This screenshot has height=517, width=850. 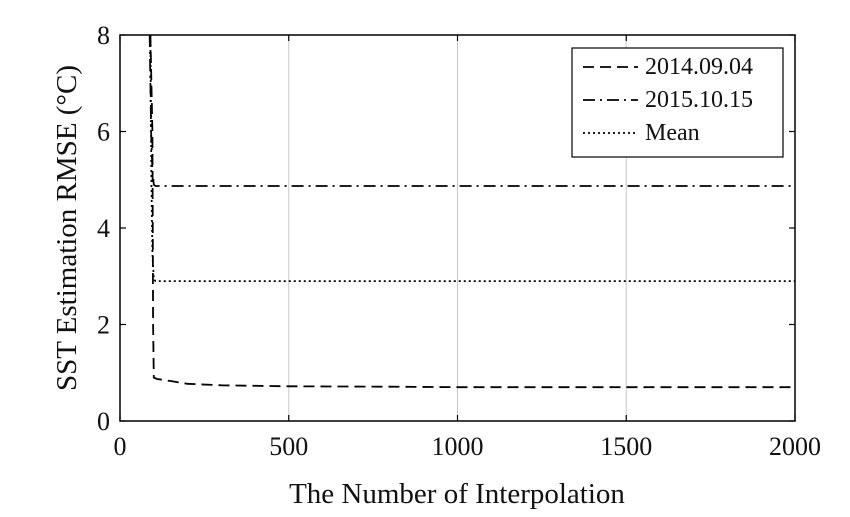 What do you see at coordinates (103, 421) in the screenshot?
I see `y-tick-label: 0` at bounding box center [103, 421].